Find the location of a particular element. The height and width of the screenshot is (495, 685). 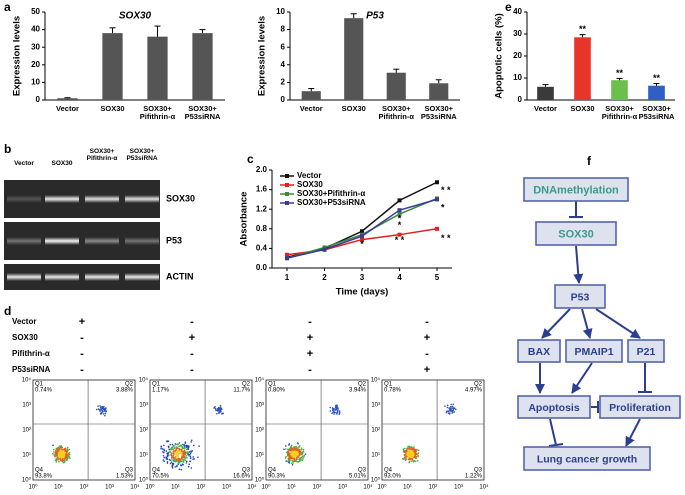

quadrant-value: 0.78% is located at coordinates (393, 391).